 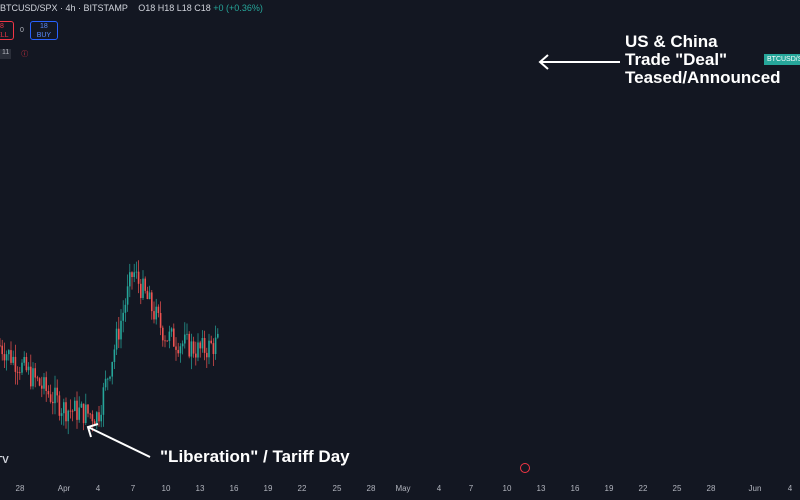 What do you see at coordinates (337, 488) in the screenshot?
I see `x-tick-label: 25` at bounding box center [337, 488].